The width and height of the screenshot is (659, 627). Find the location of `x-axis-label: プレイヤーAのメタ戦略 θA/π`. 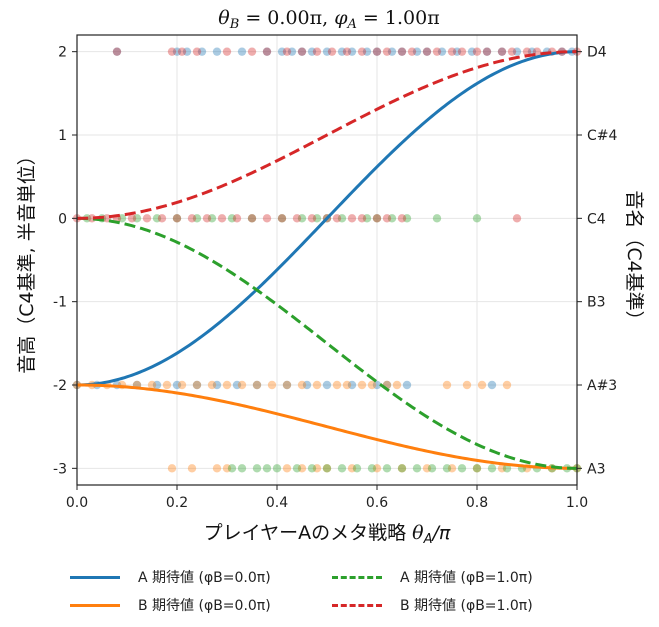

x-axis-label: プレイヤーAのメタ戦略 θA/π is located at coordinates (327, 534).